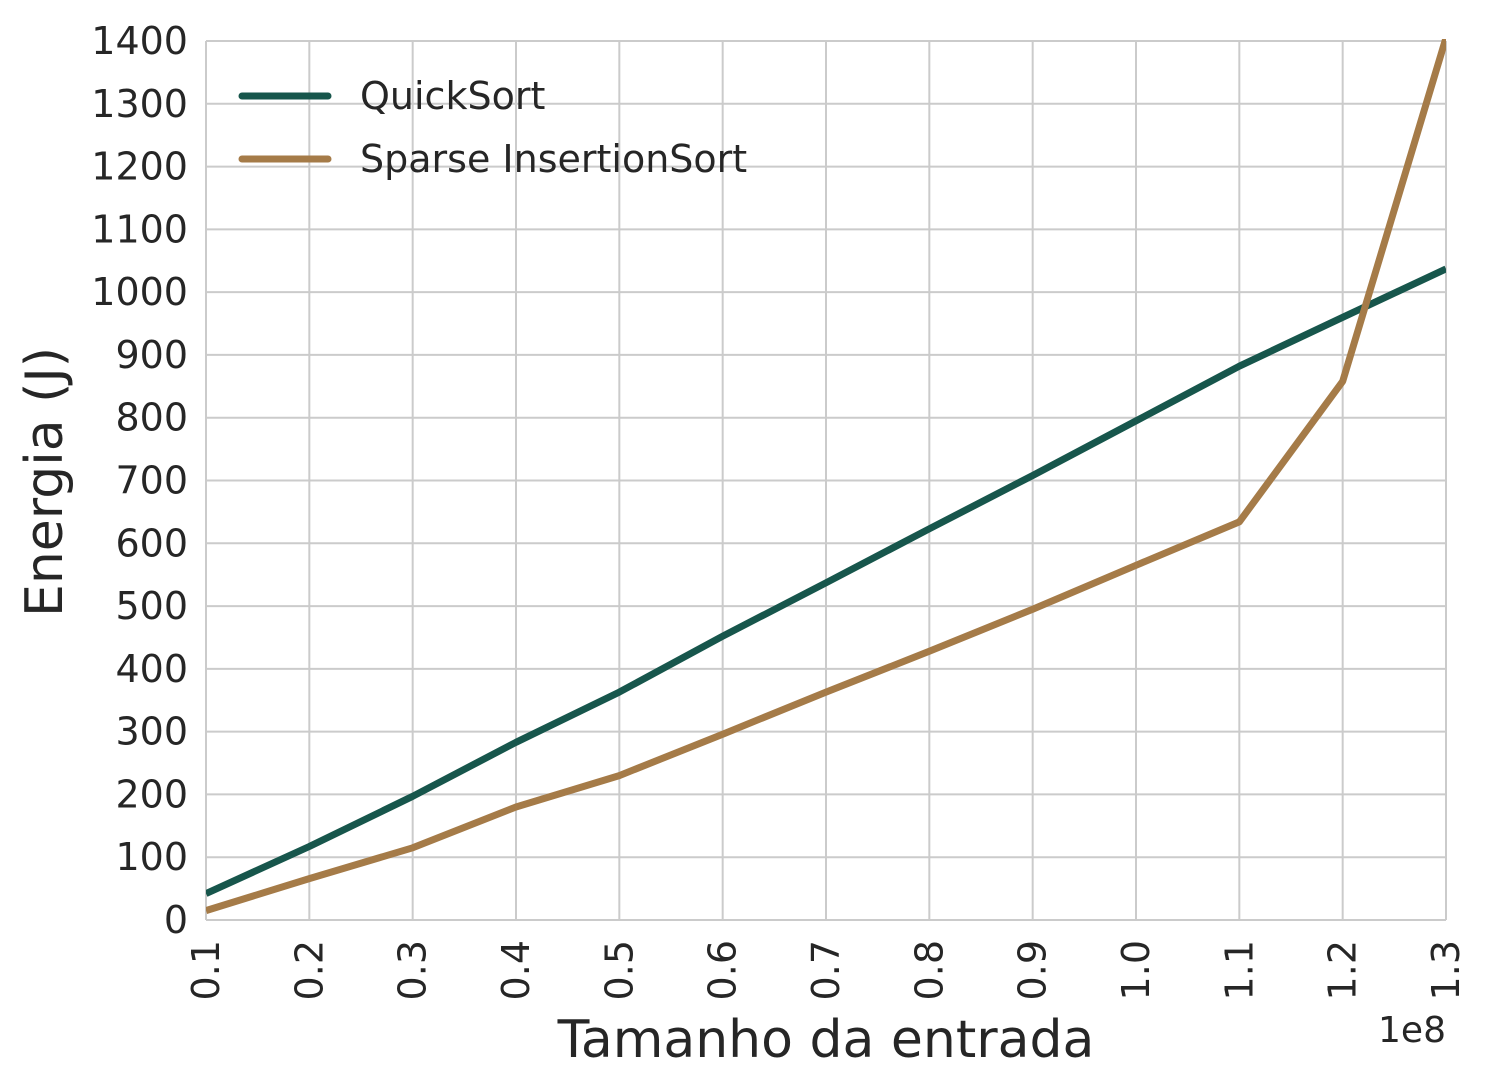 The height and width of the screenshot is (1089, 1486). Describe the element at coordinates (151, 794) in the screenshot. I see `y-tick-label: 200` at that location.